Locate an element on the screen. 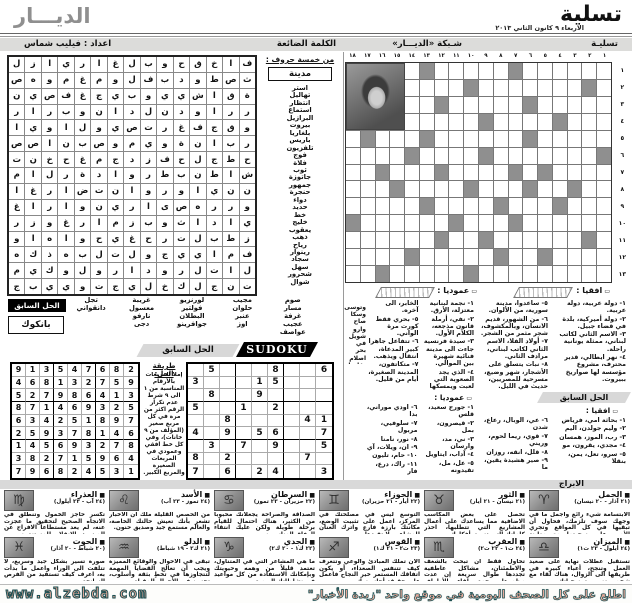 The image size is (632, 603). wordsearch-letter-cell: ف is located at coordinates (148, 80).